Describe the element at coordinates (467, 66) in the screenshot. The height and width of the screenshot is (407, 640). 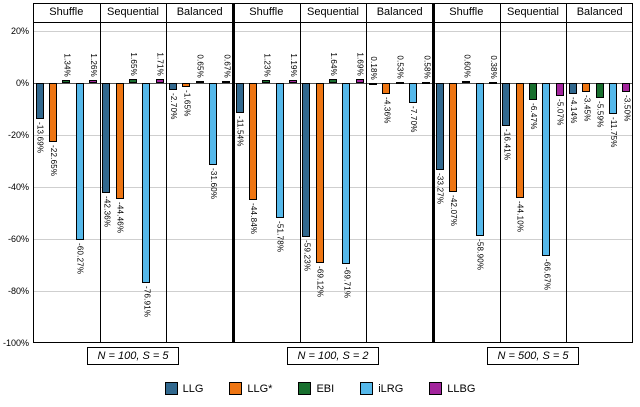
I see `bar-label: 0.60%` at that location.